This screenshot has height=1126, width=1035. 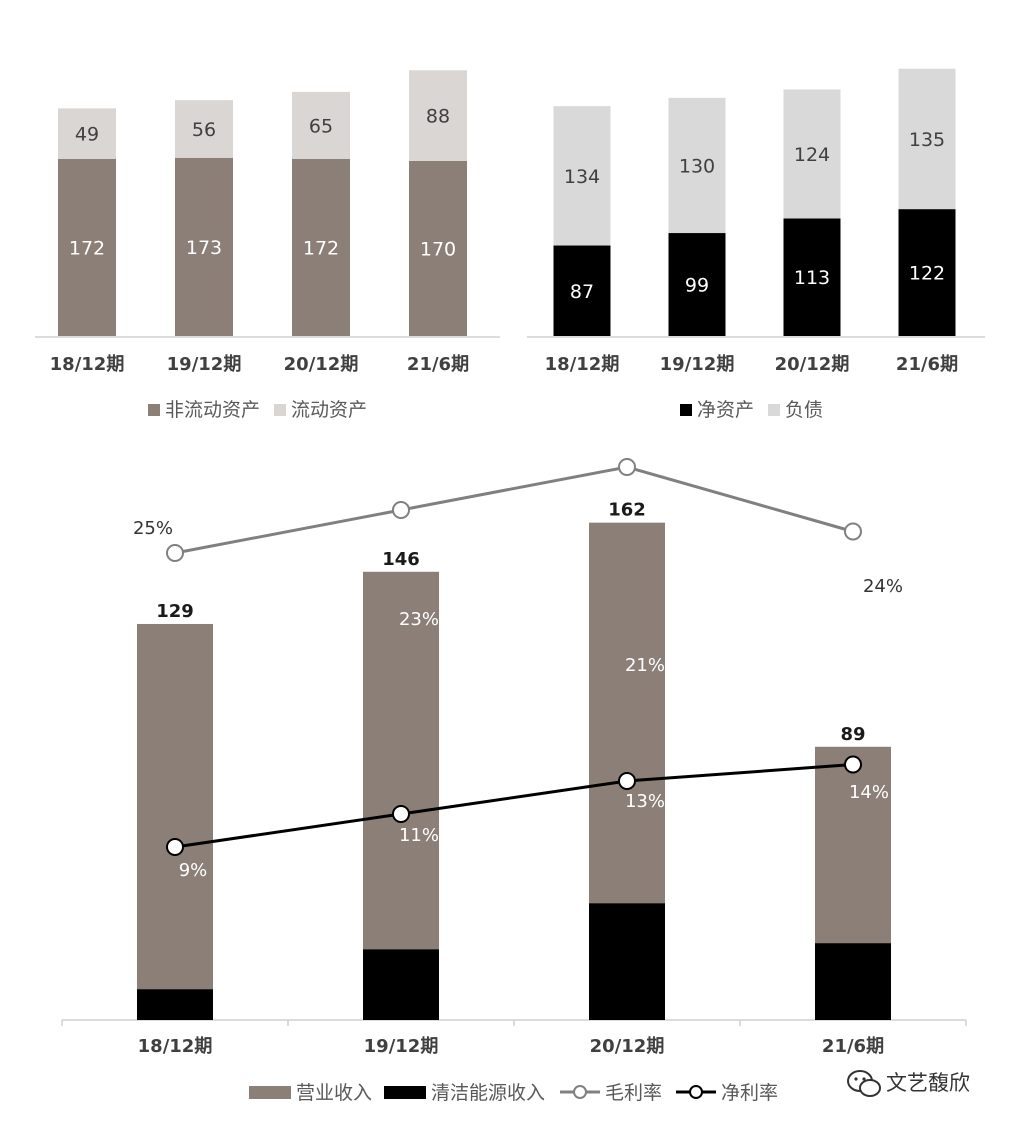 What do you see at coordinates (928, 1083) in the screenshot?
I see `watermark-text: 文艺馥欣` at bounding box center [928, 1083].